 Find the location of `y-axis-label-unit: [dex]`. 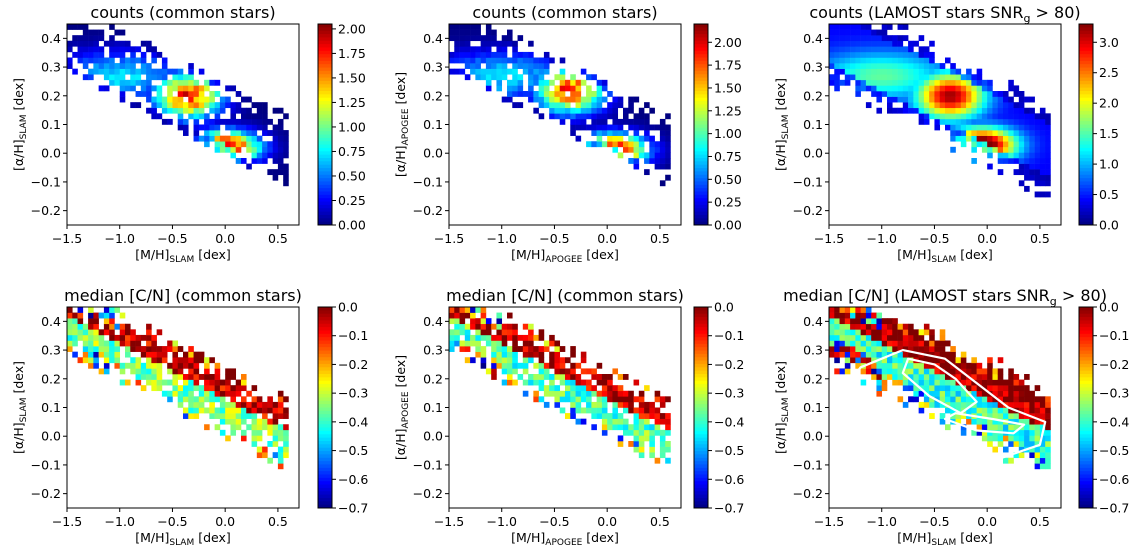

y-axis-label-unit: [dex] is located at coordinates (400, 373).